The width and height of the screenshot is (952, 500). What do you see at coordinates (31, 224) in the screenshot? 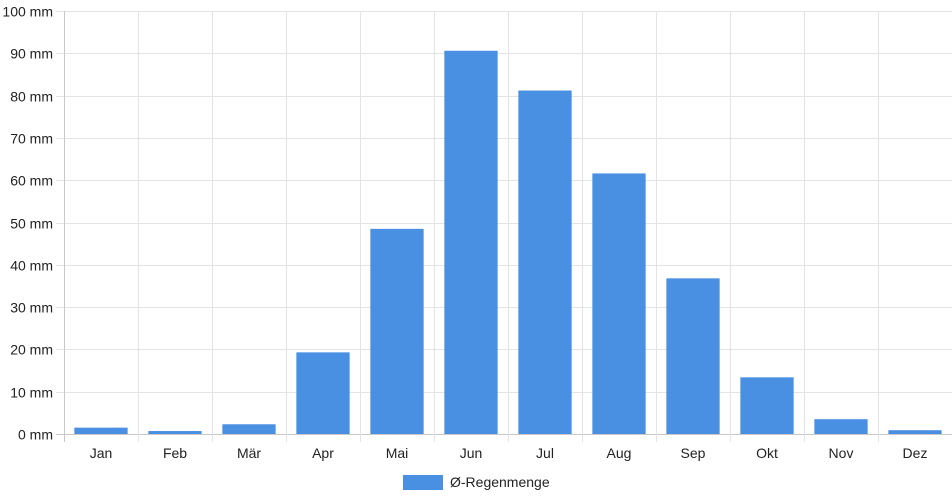
I see `y-tick-label: 50 mm` at bounding box center [31, 224].